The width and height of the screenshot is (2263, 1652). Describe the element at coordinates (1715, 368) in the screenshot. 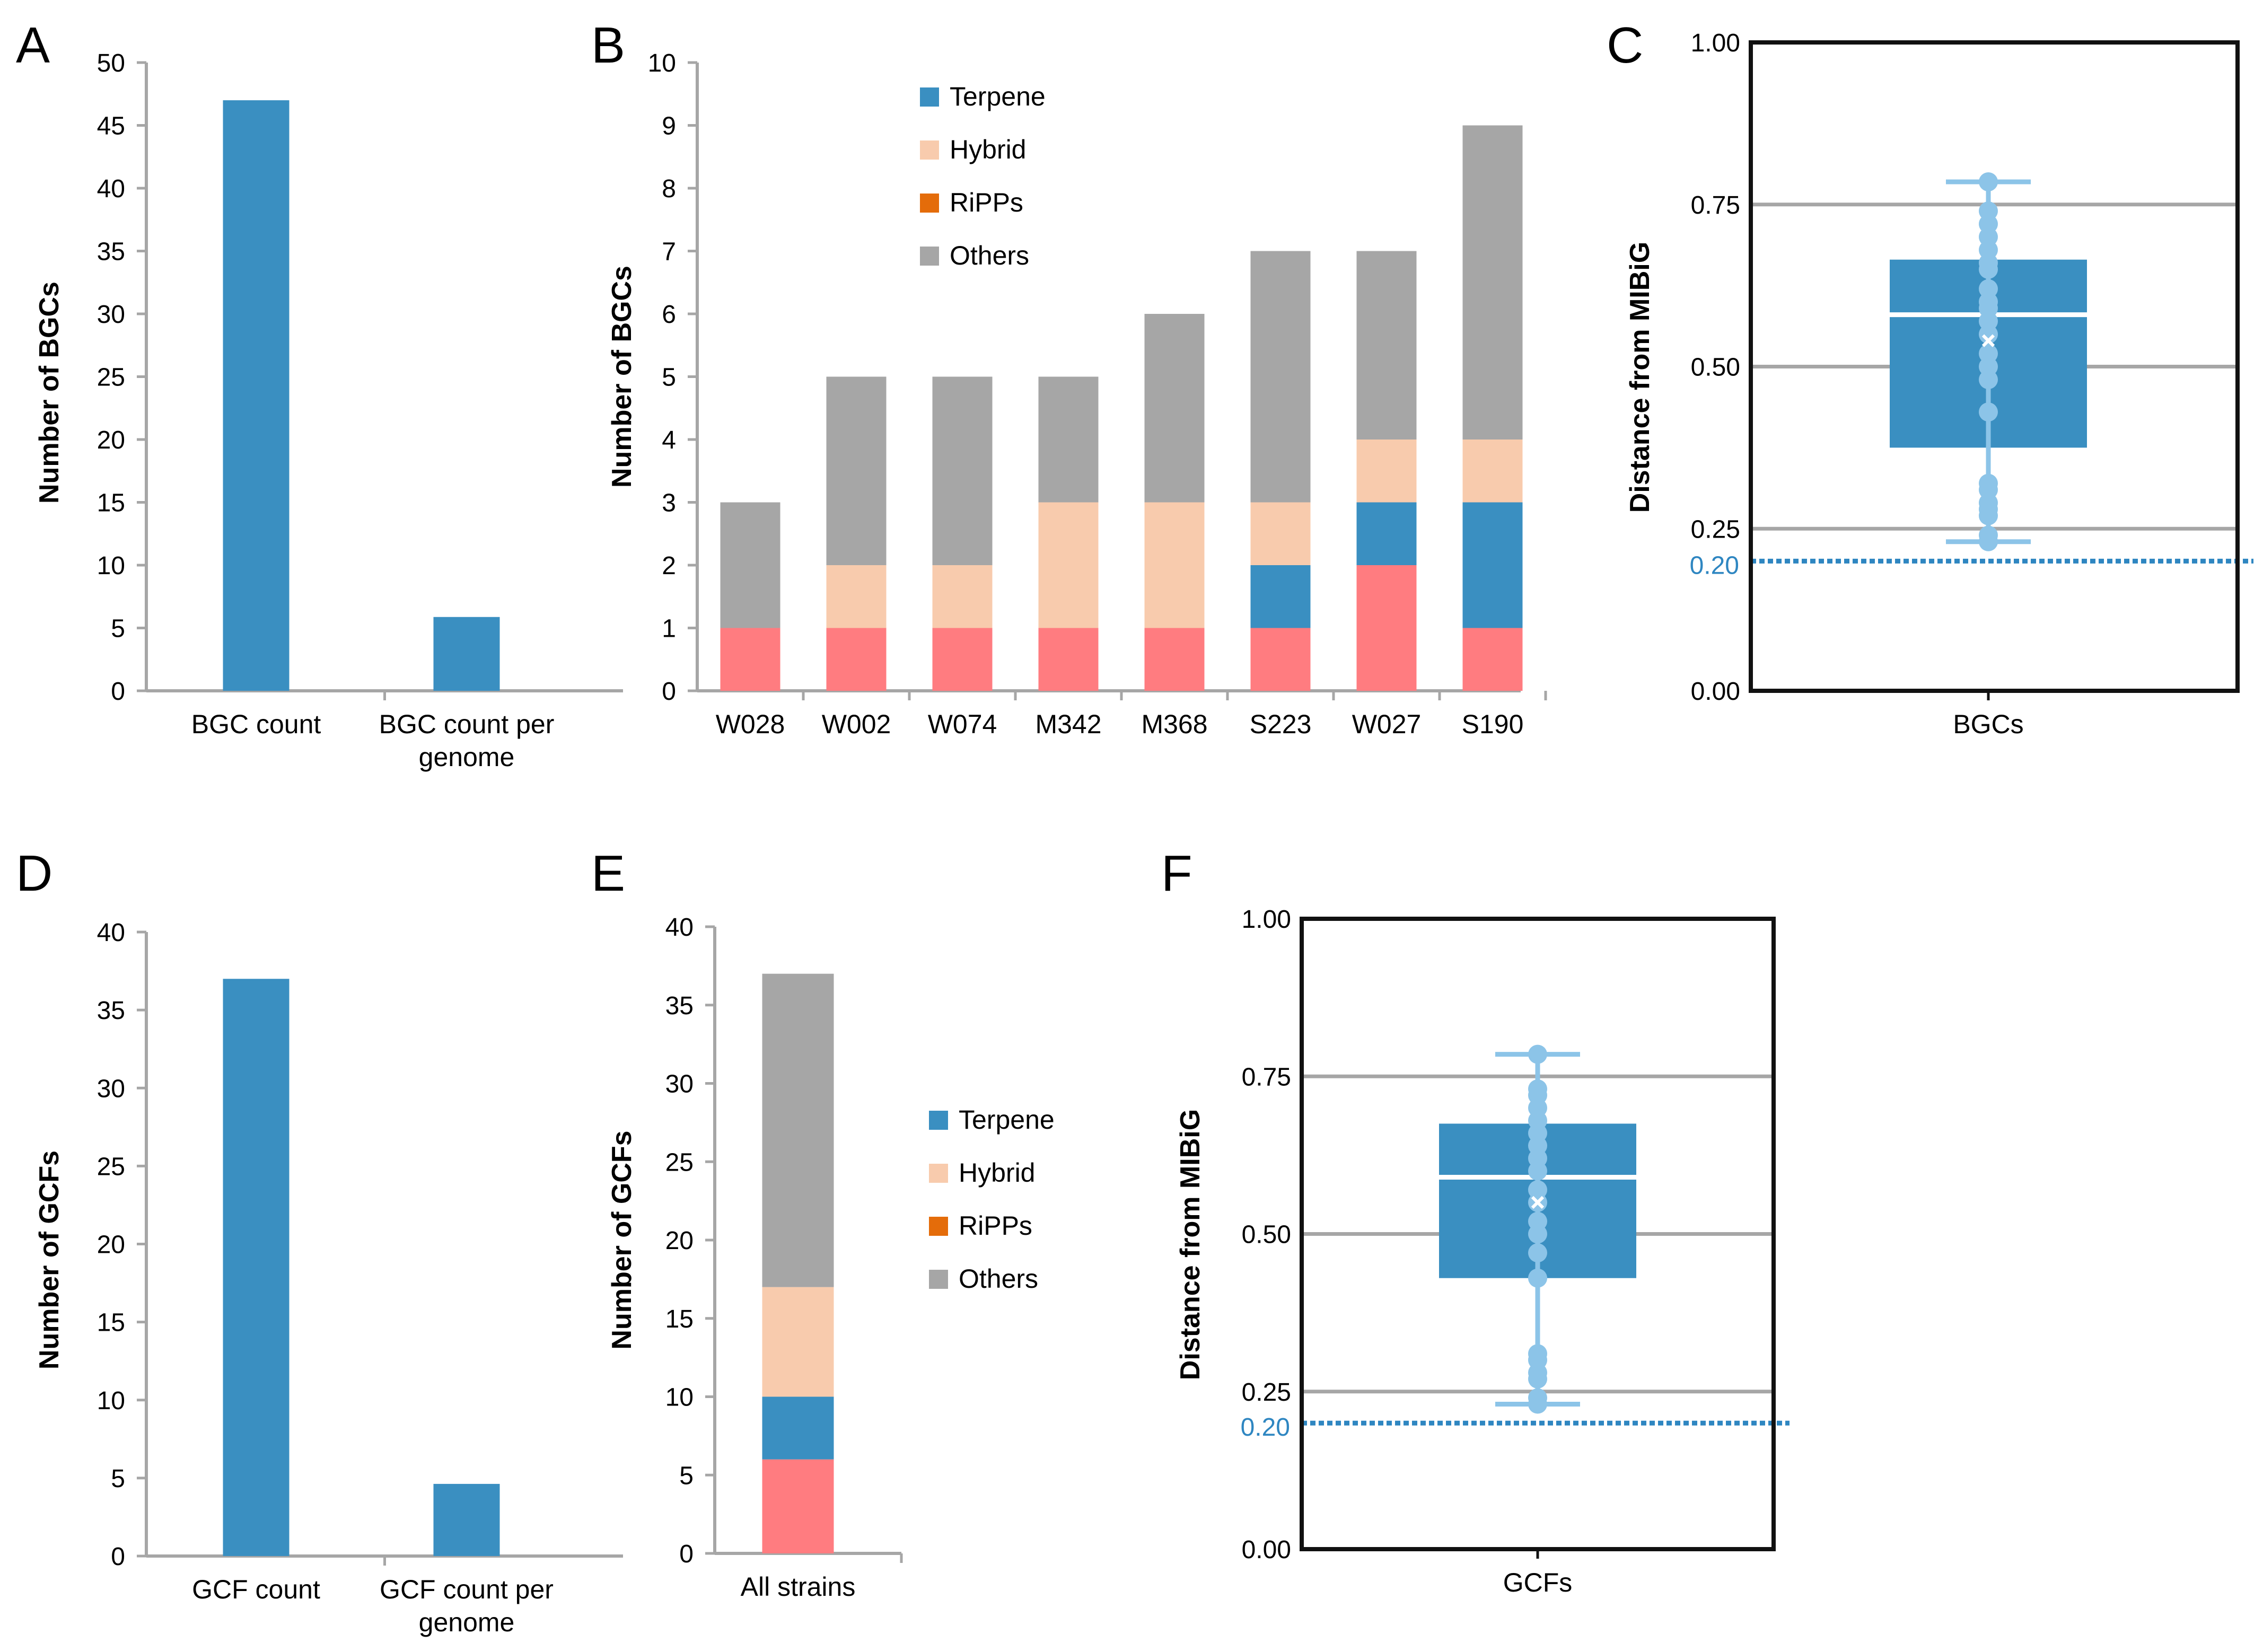

I see `y-tick-label: 0.50` at that location.